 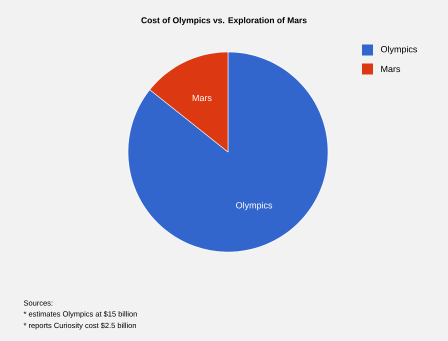 What do you see at coordinates (202, 98) in the screenshot?
I see `slice-label: Mars` at bounding box center [202, 98].